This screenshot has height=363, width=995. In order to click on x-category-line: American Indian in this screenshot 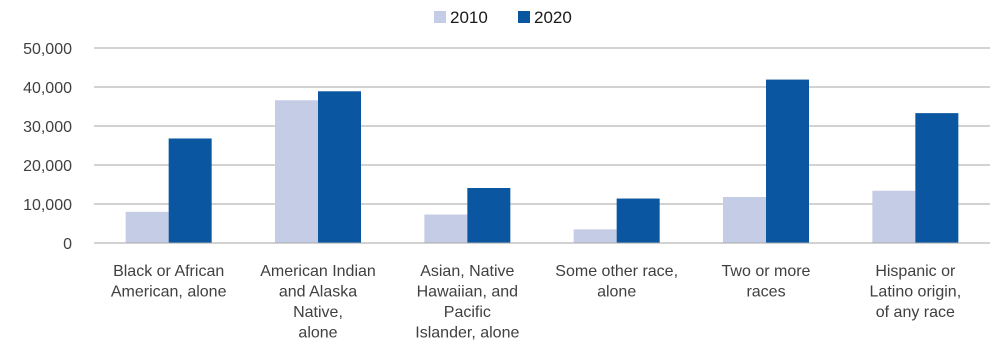, I will do `click(318, 271)`.